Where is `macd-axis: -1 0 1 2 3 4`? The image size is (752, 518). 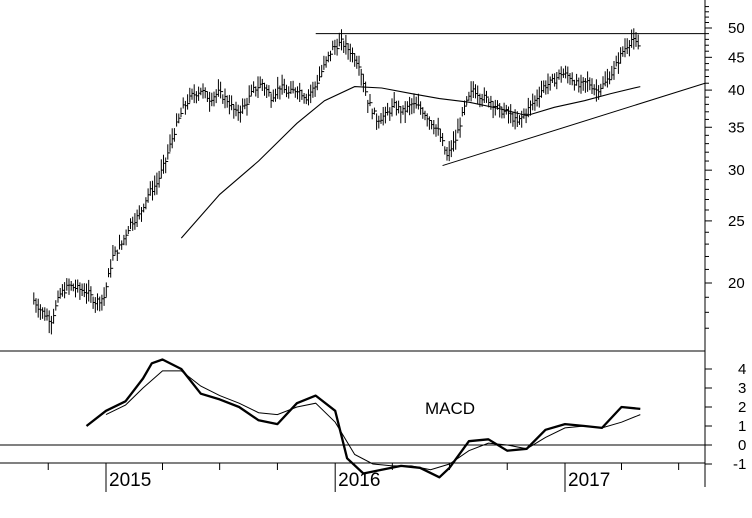 macd-axis: -1 0 1 2 3 4 is located at coordinates (725, 417).